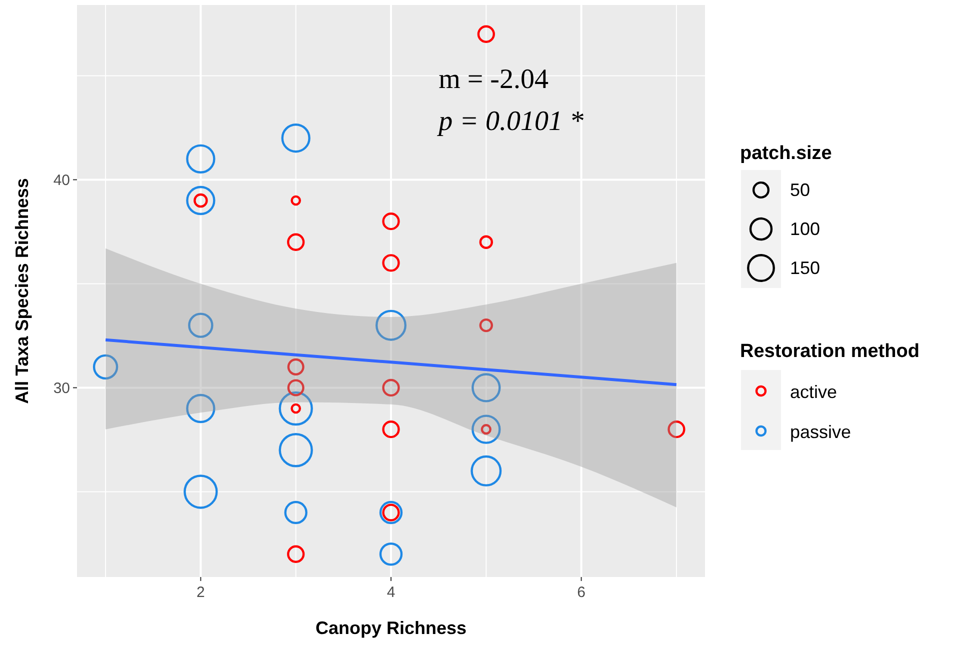  What do you see at coordinates (814, 392) in the screenshot?
I see `legend-label: active` at bounding box center [814, 392].